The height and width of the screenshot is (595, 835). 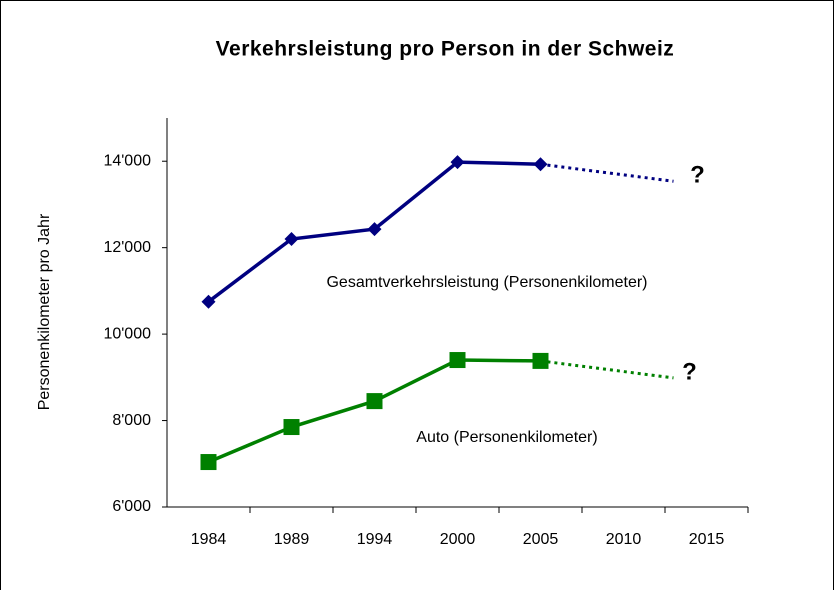 I want to click on x-tick-label: 1984, so click(x=209, y=539).